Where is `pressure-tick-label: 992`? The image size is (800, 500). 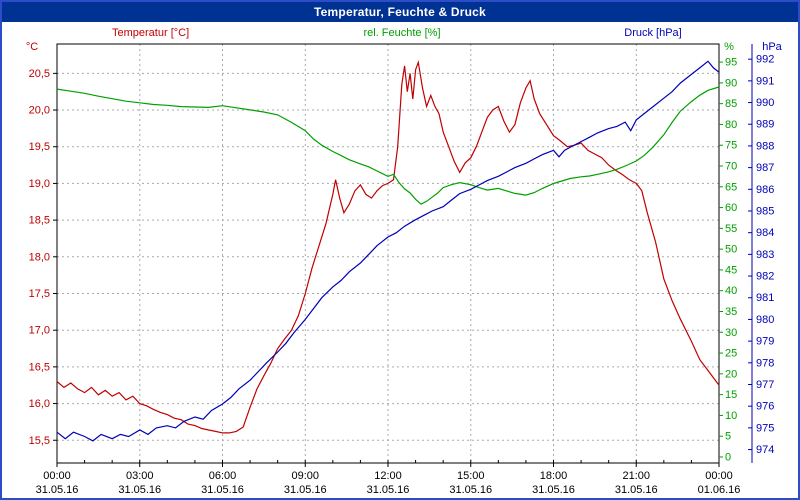 pressure-tick-label: 992 is located at coordinates (765, 60).